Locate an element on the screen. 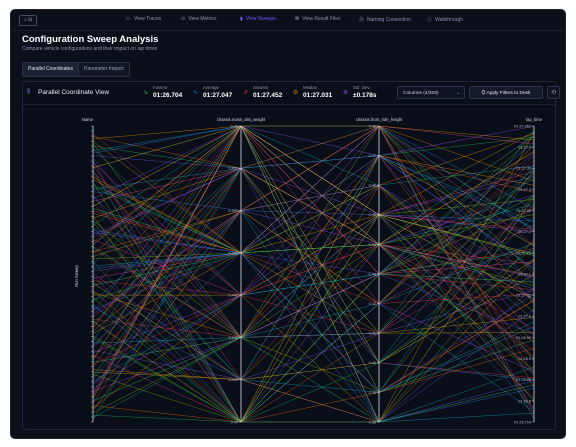  sweep-line is located at coordinates (313, 265).